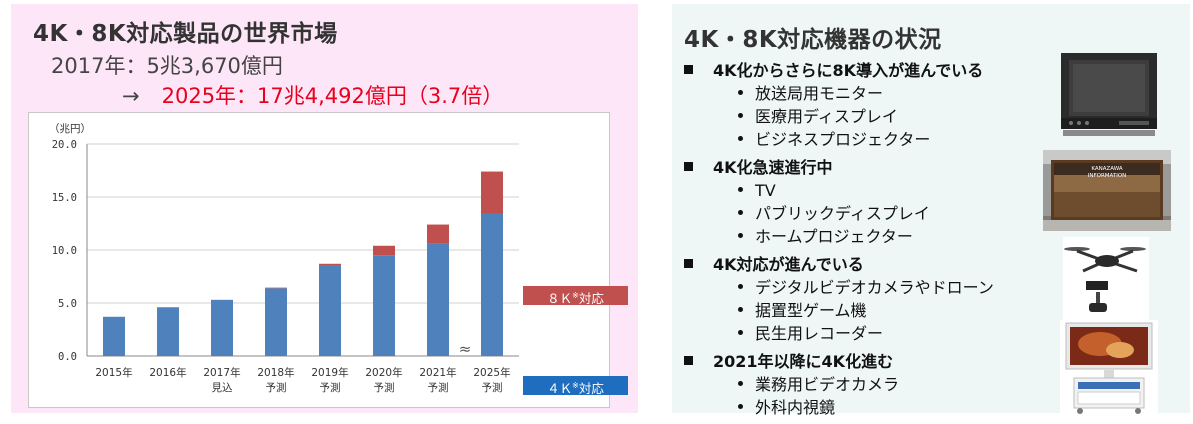 The width and height of the screenshot is (1193, 424). What do you see at coordinates (1109, 367) in the screenshot?
I see `surgical-endoscope-cart-image` at bounding box center [1109, 367].